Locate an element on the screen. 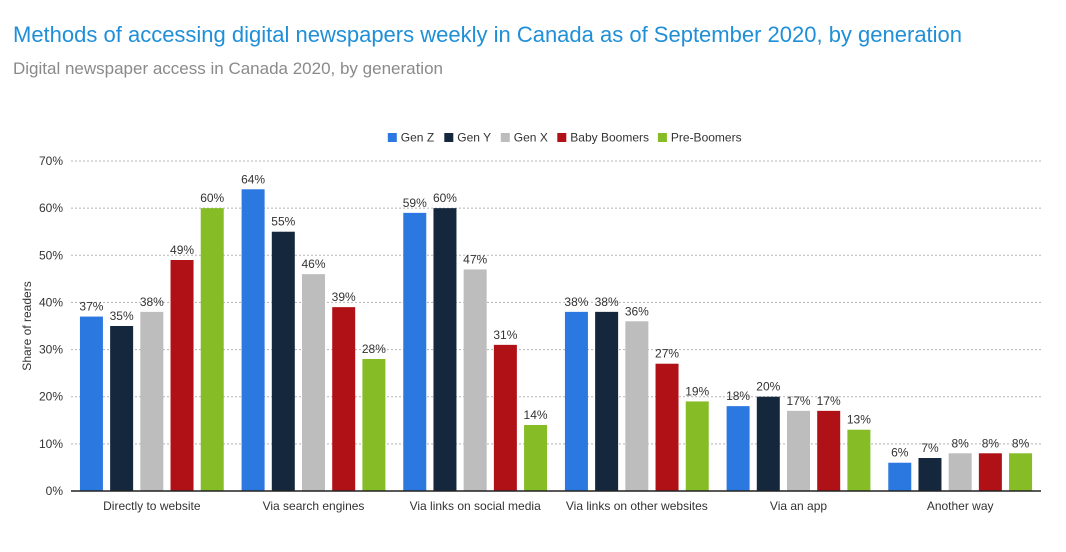 The height and width of the screenshot is (552, 1066). legend-label: Pre-Boomers is located at coordinates (706, 138).